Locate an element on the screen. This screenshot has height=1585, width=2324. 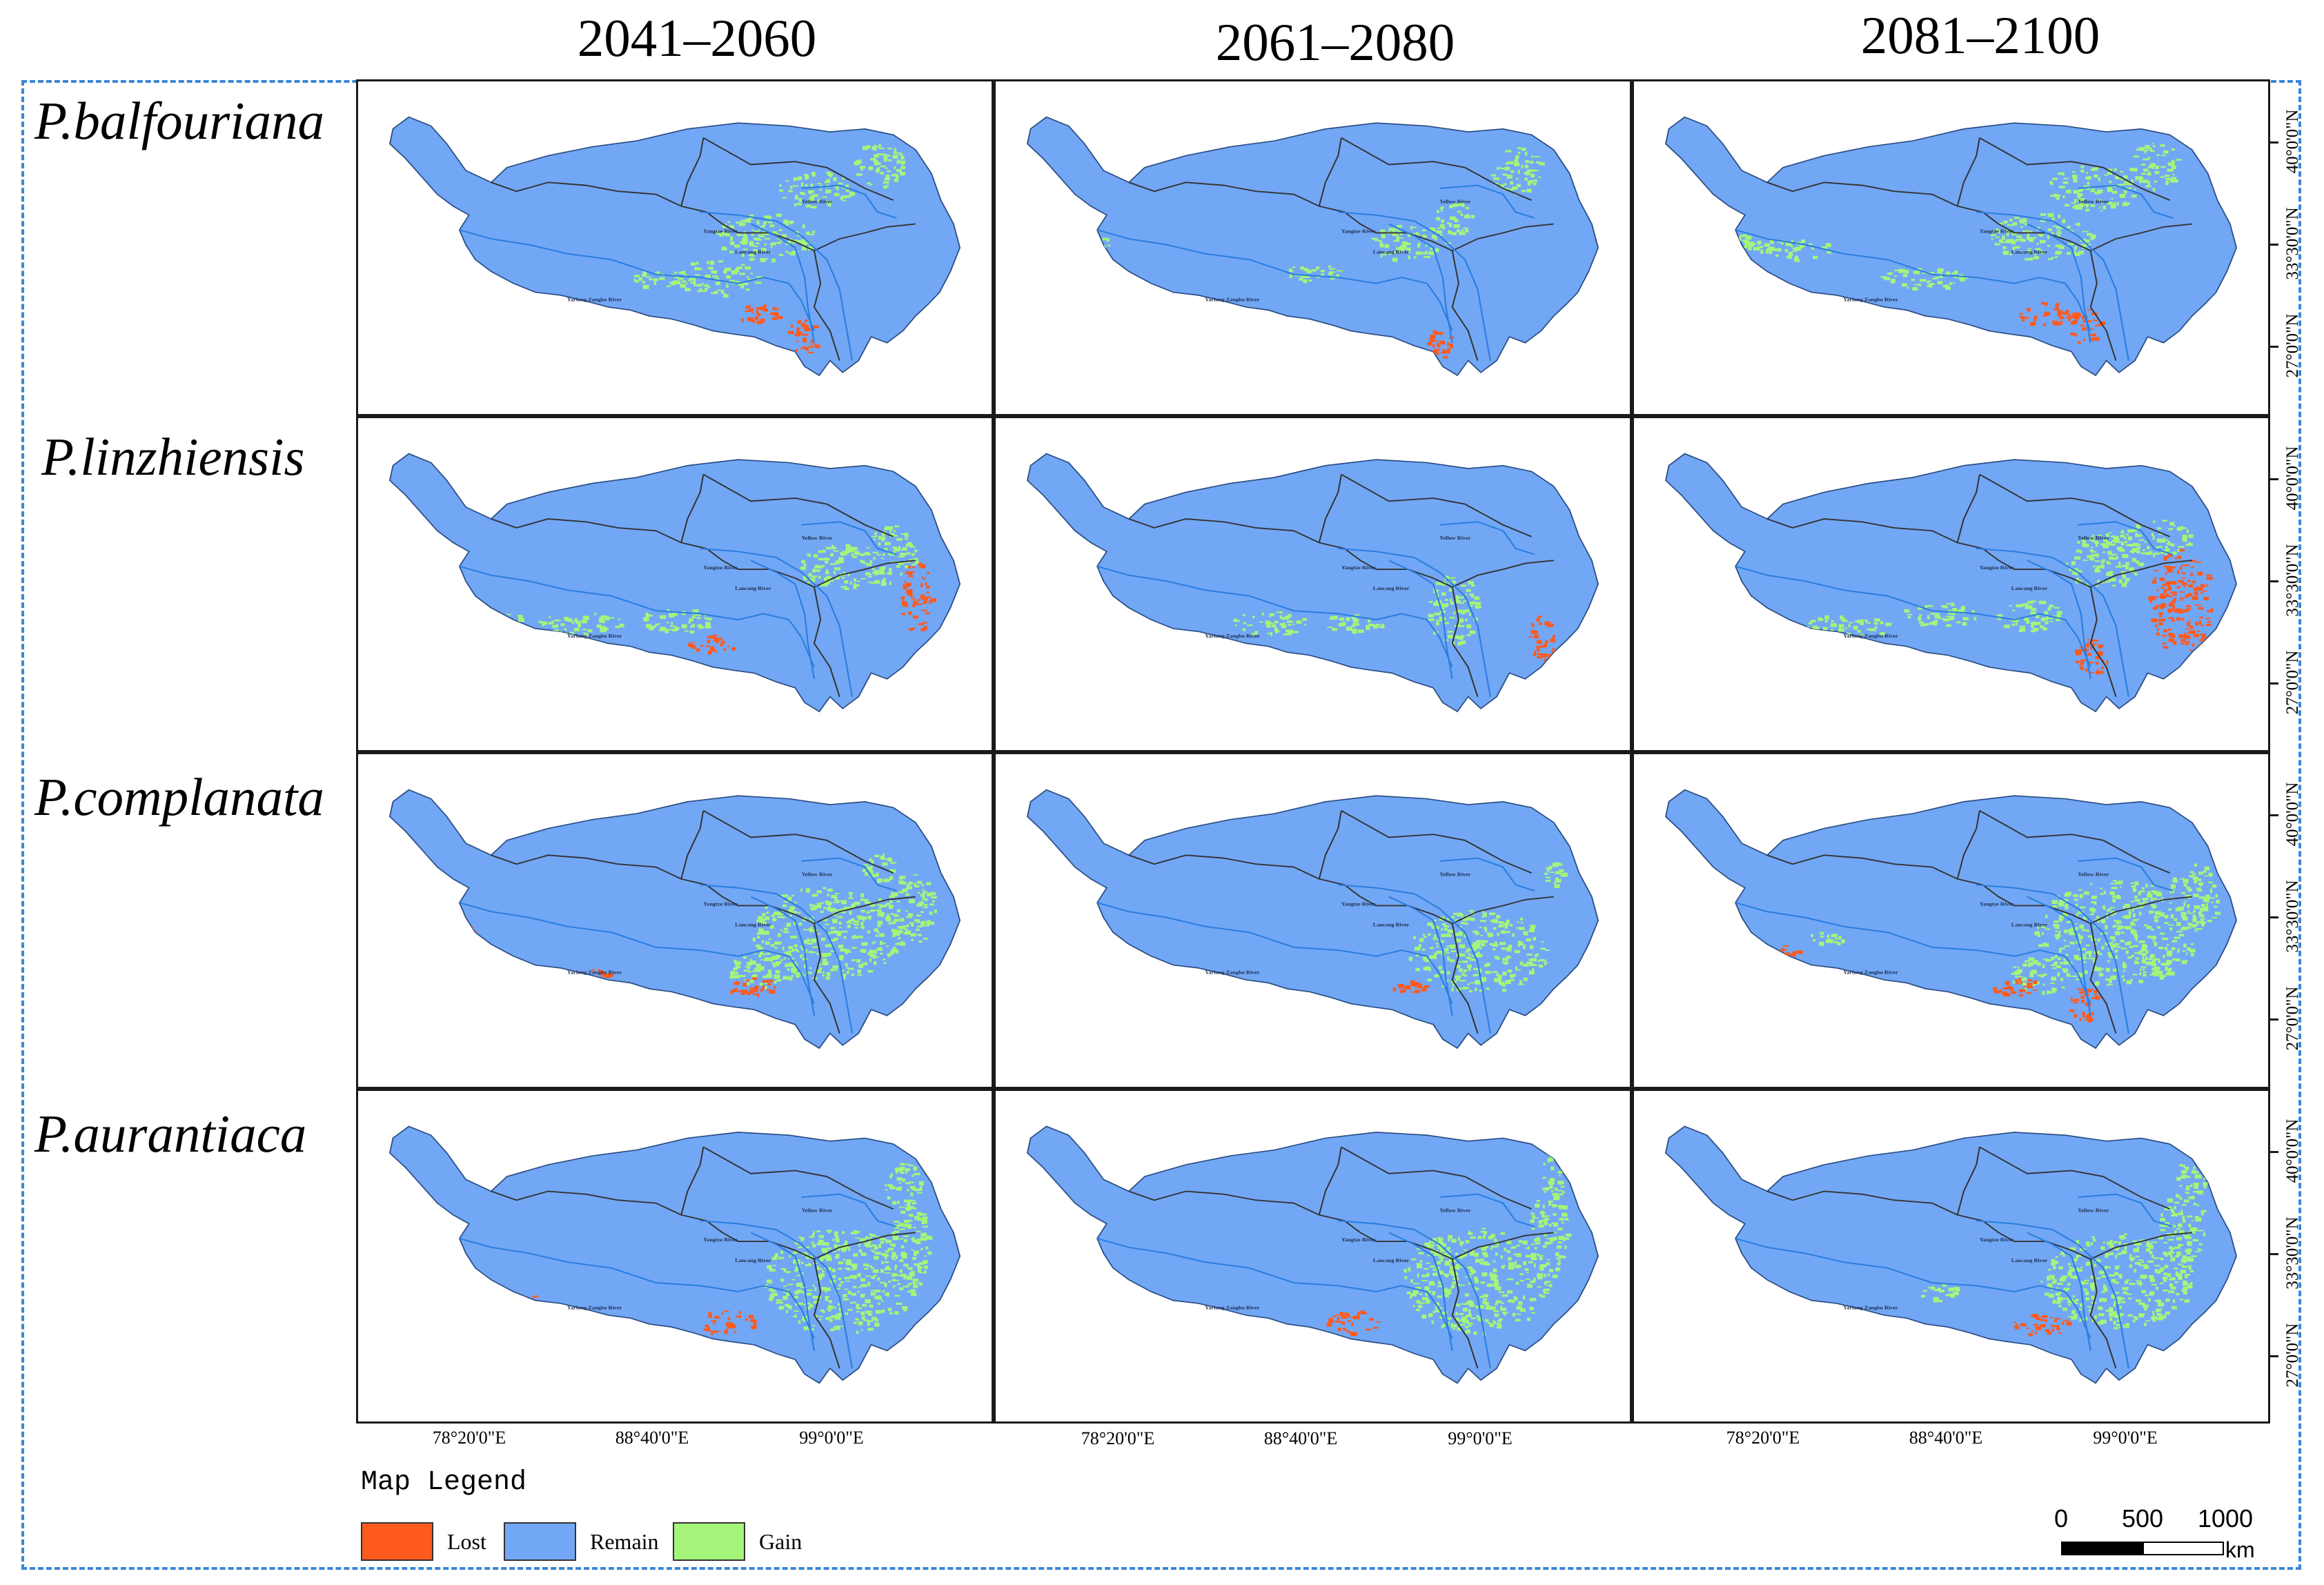
river-label: Lancang River is located at coordinates (2029, 588).